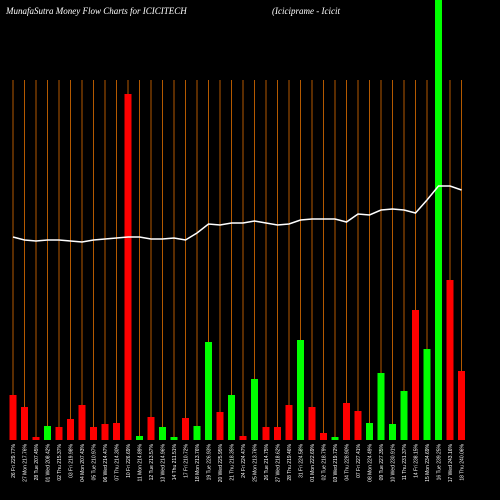 The image size is (500, 500). Describe the element at coordinates (371, 462) in the screenshot. I see `x-tick-label: 08 Mon 224.49%` at that location.